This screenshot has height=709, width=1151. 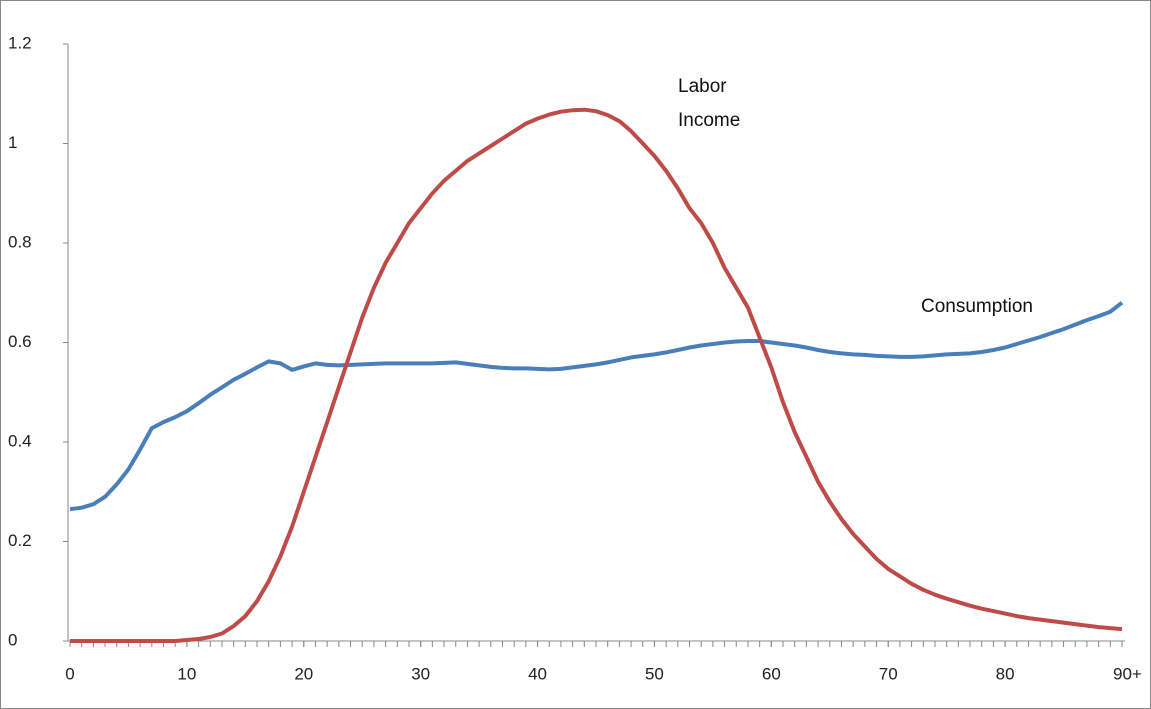 I want to click on y-tick-label: 0, so click(x=12, y=639).